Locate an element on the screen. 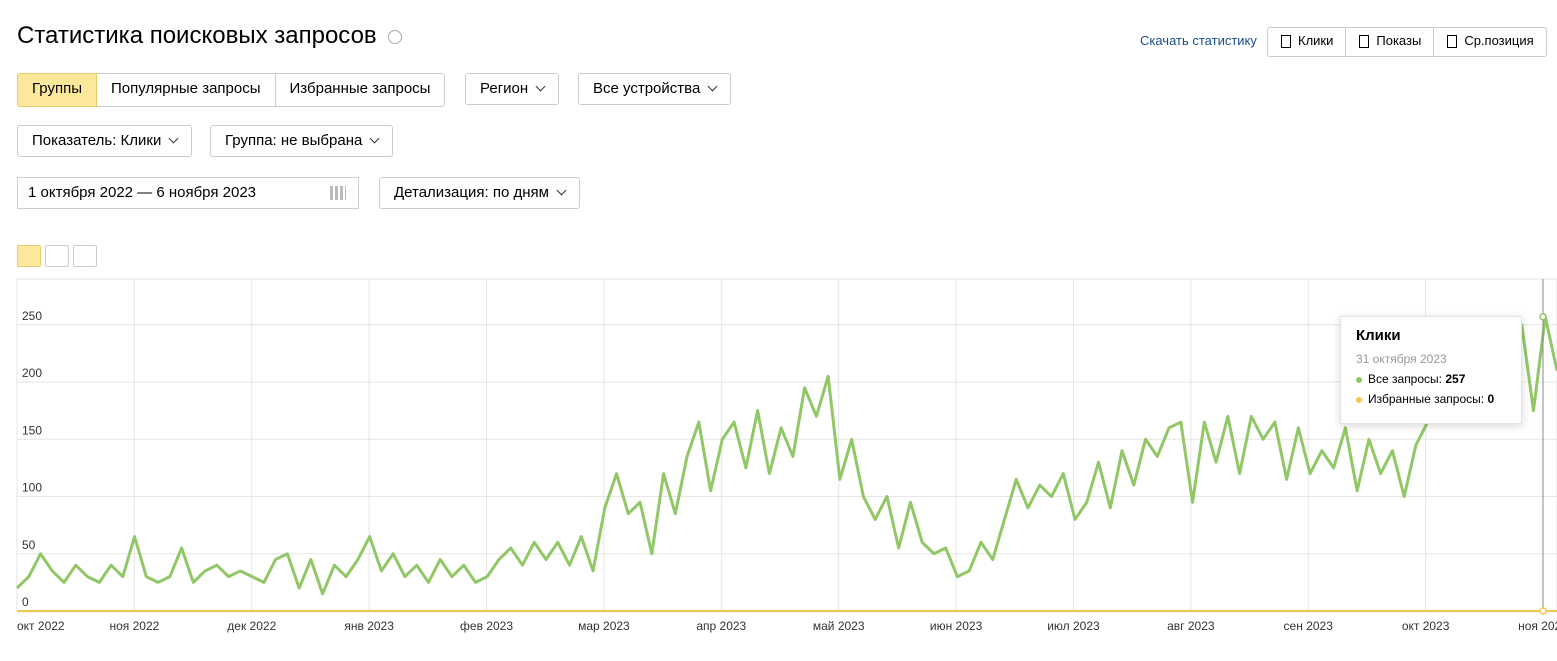 The image size is (1557, 661). tooltip-title: Клики is located at coordinates (1378, 335).